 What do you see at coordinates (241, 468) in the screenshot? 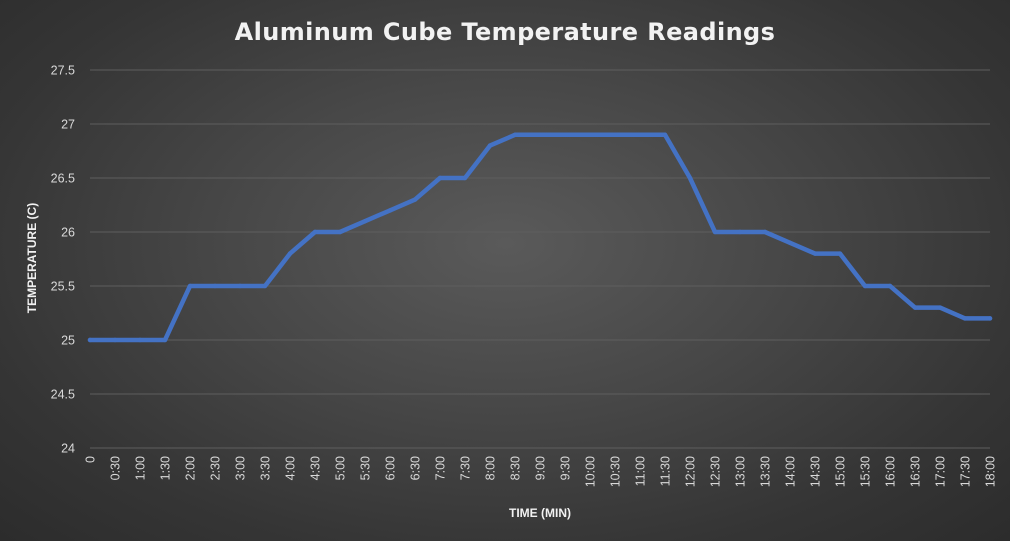
I see `x-tick-label: 3:00` at bounding box center [241, 468].